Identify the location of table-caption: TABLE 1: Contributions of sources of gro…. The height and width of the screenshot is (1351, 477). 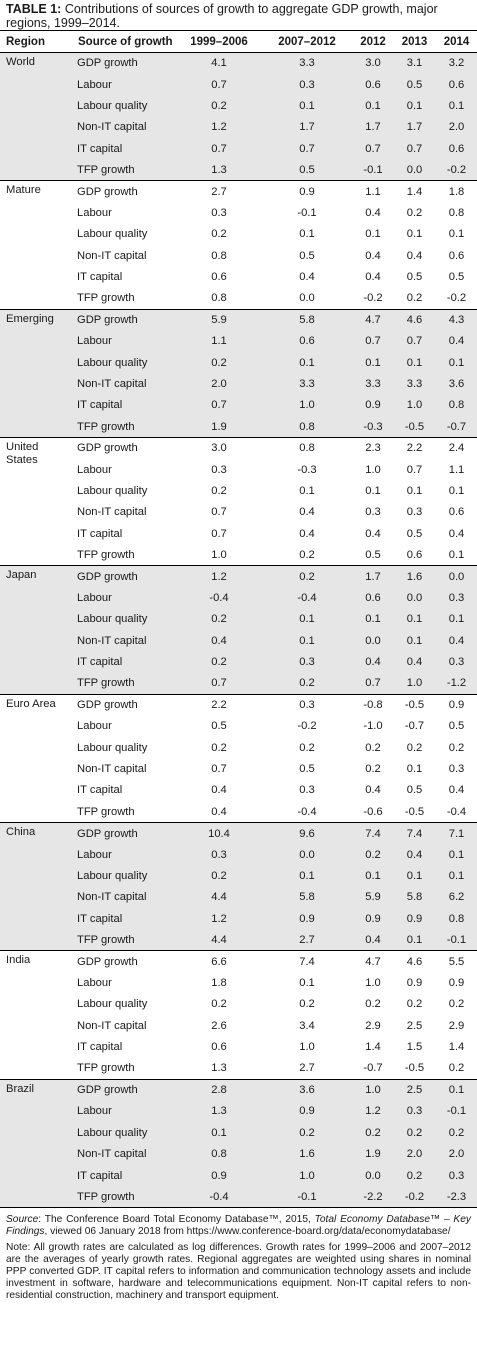
(238, 15).